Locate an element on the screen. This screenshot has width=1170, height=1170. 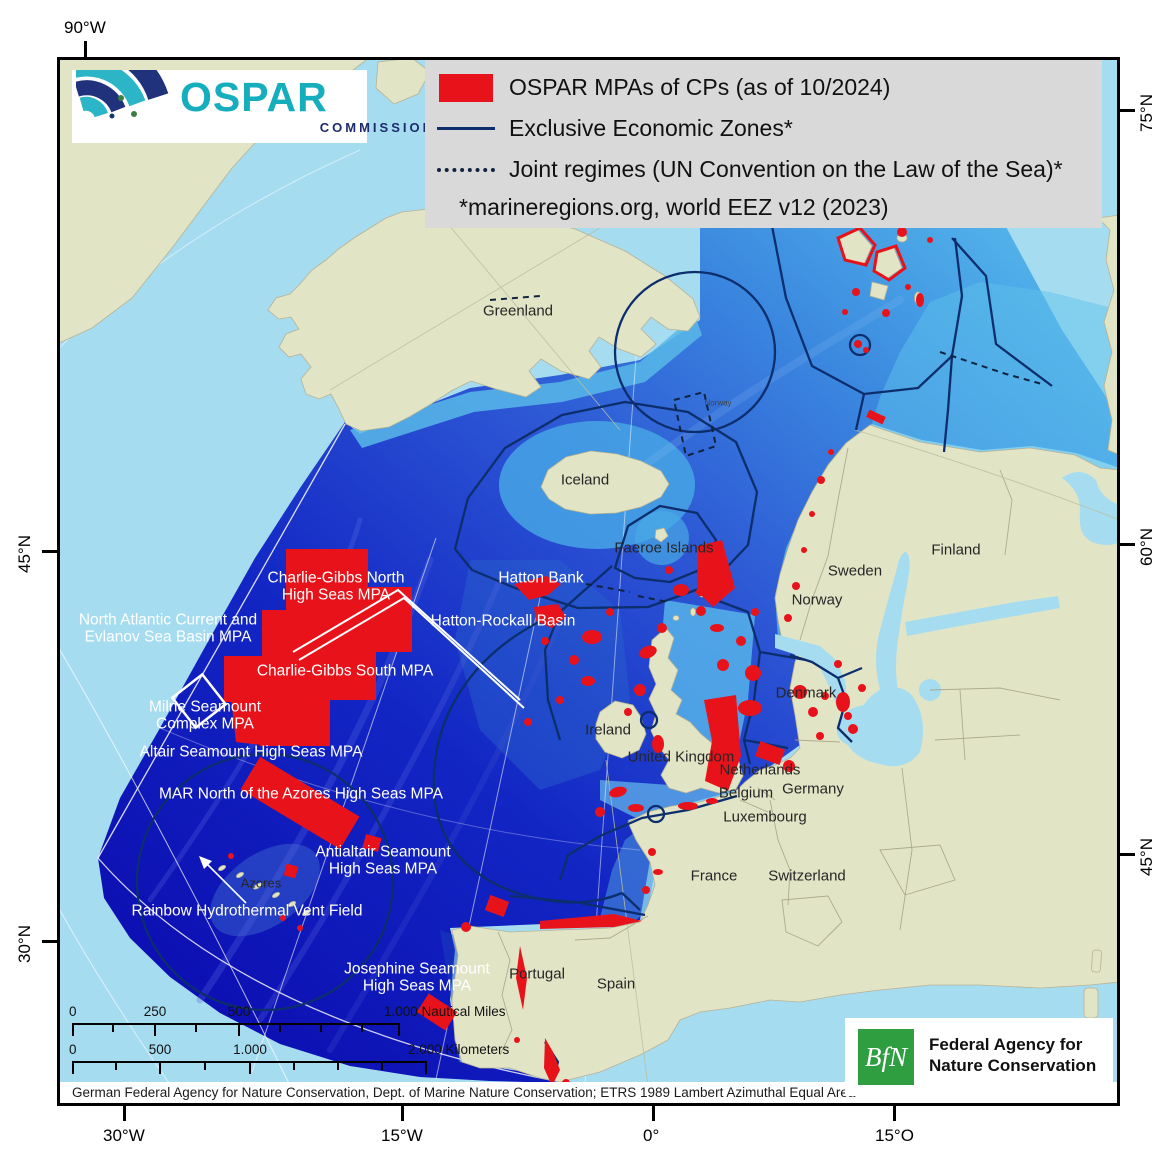
joint-regime-lines is located at coordinates (766, 449).